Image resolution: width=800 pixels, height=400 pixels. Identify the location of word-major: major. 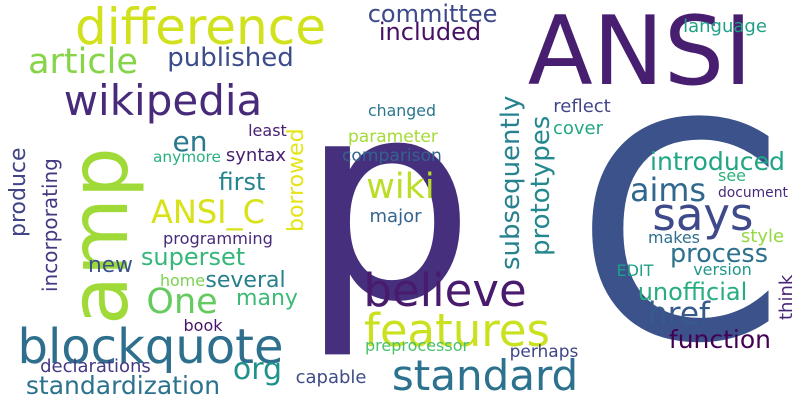
(395, 216).